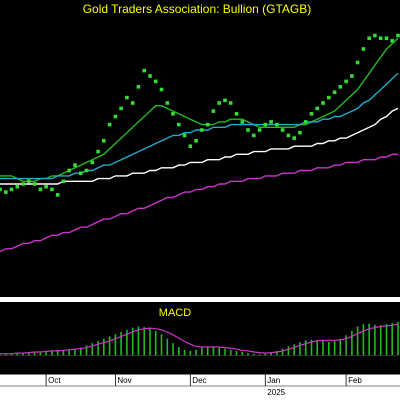 Image resolution: width=400 pixels, height=400 pixels. Describe the element at coordinates (199, 380) in the screenshot. I see `x-tick-label-2: Dec` at that location.